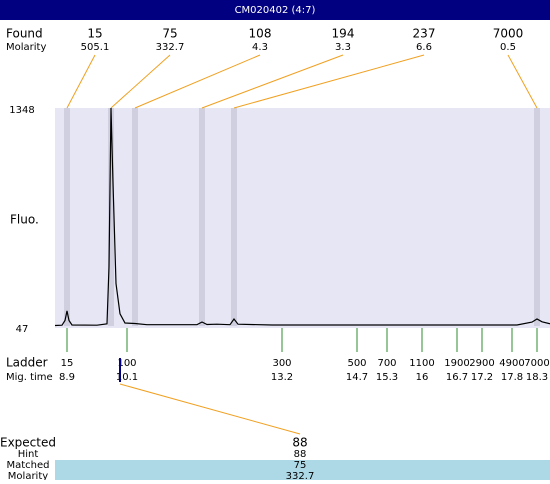 This screenshot has height=484, width=550. I want to click on ladder-size: 4900, so click(511, 363).